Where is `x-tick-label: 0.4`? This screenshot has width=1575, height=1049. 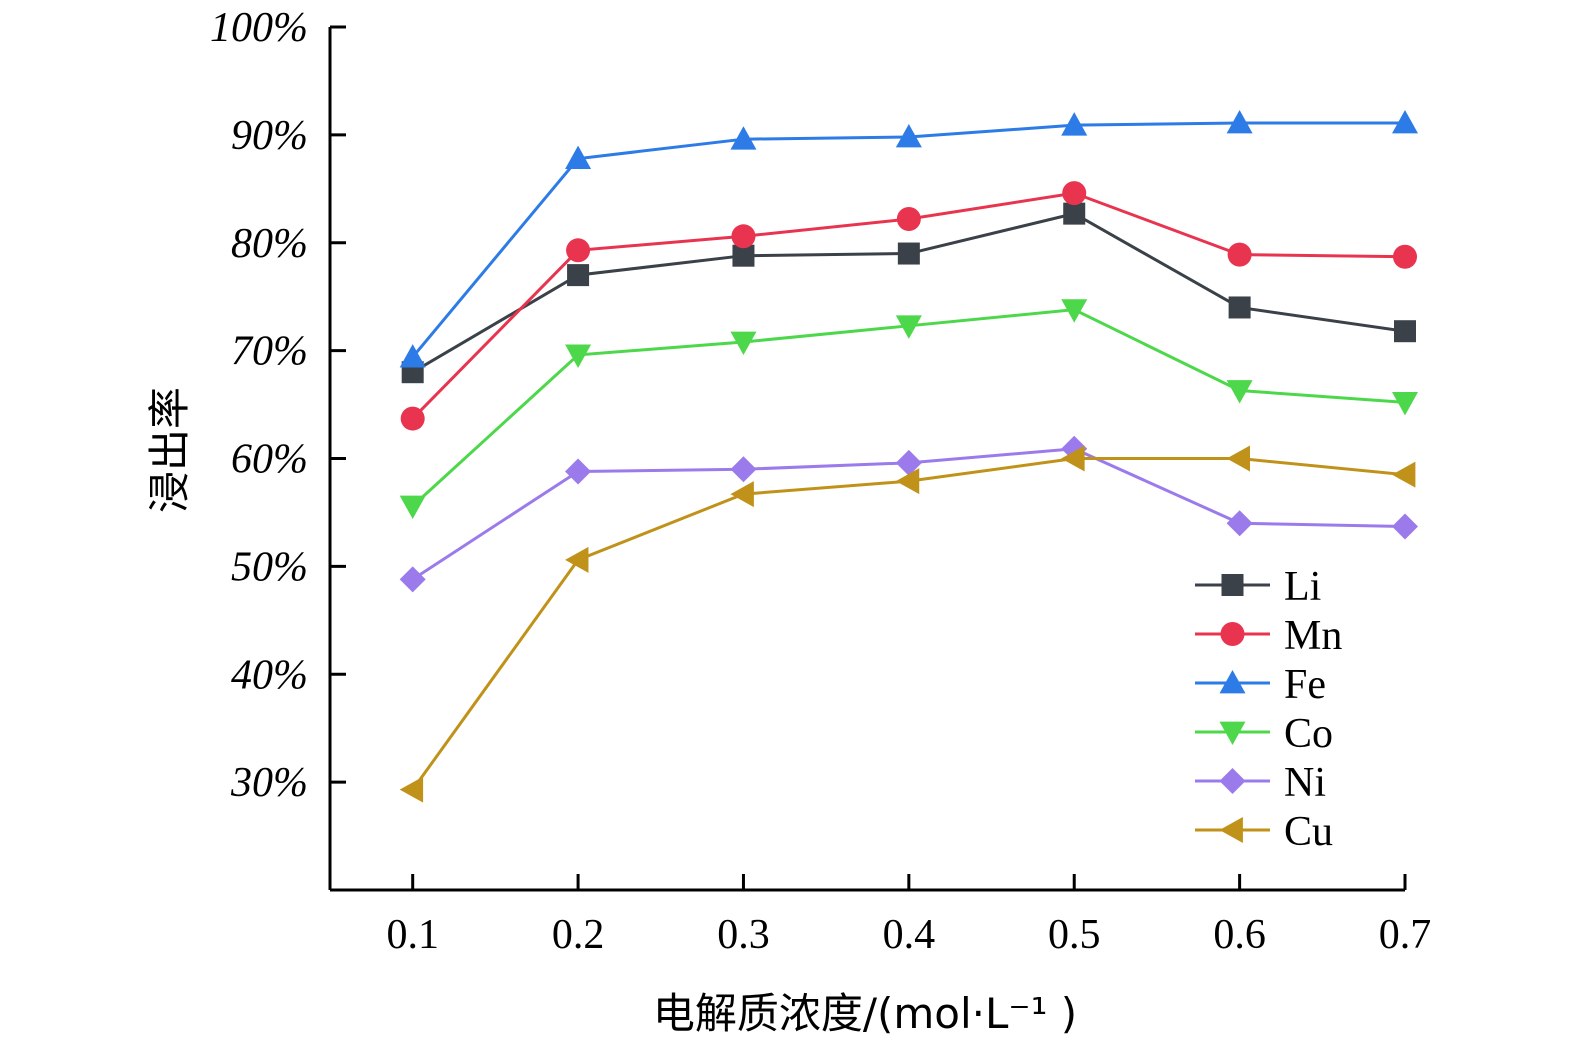
x-tick-label: 0.4 is located at coordinates (909, 935).